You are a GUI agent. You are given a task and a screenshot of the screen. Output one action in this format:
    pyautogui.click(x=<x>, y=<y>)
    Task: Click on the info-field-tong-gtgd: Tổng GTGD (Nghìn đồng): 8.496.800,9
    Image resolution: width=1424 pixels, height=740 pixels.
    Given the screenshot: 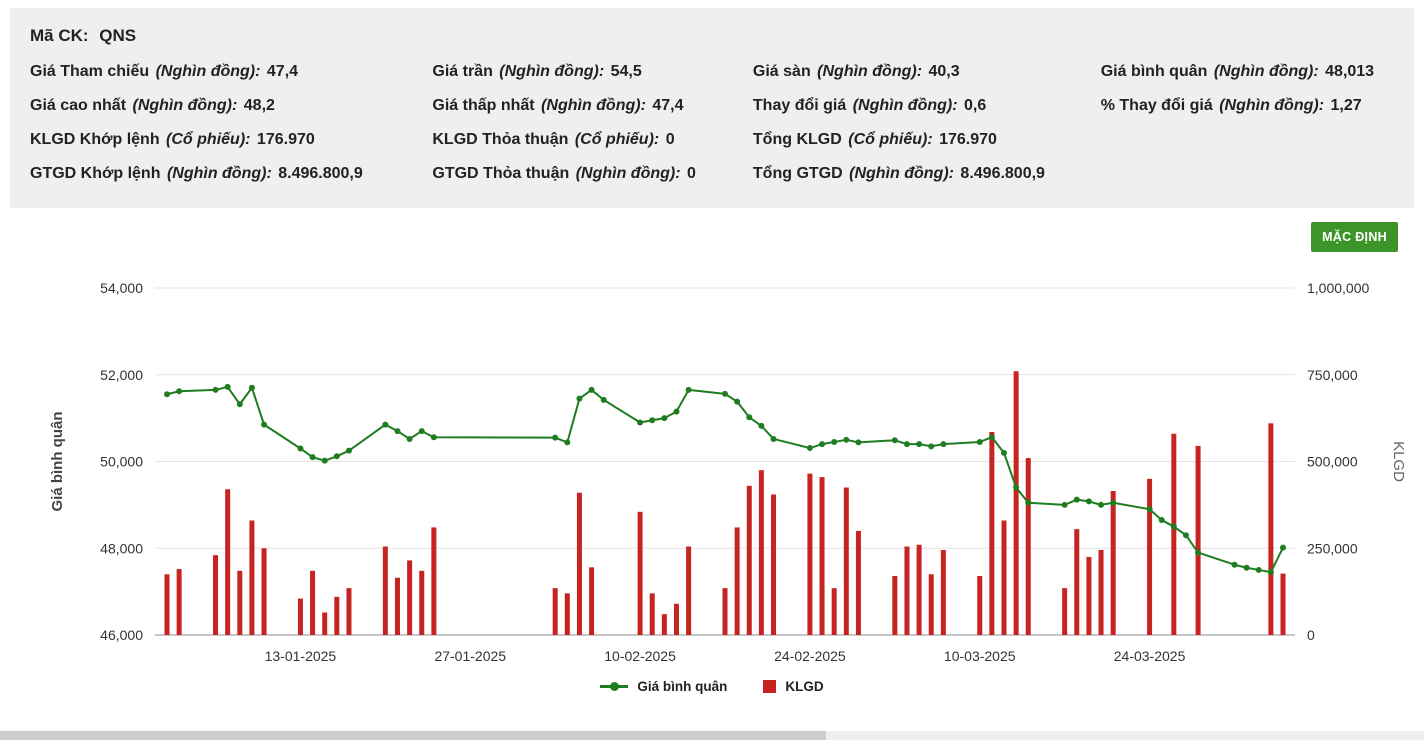 What is the action you would take?
    pyautogui.click(x=927, y=174)
    